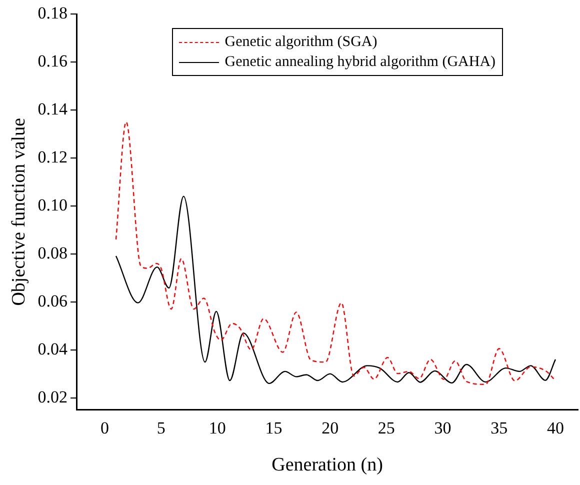 The width and height of the screenshot is (580, 485). Describe the element at coordinates (499, 428) in the screenshot. I see `x-tick-label: 35` at that location.